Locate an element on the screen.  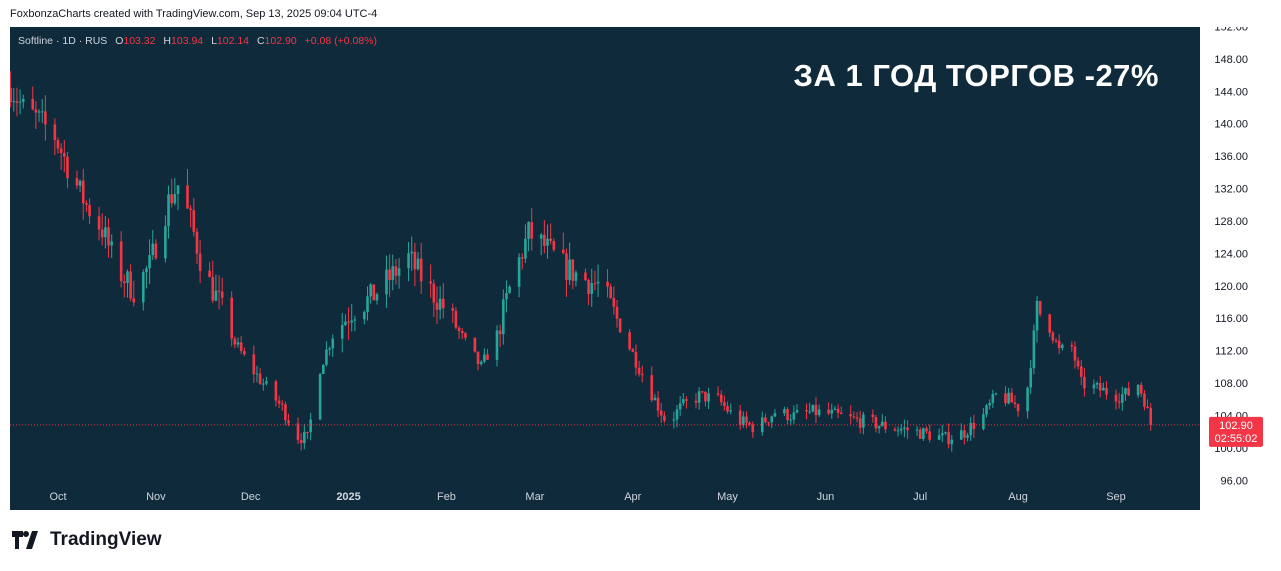
last-price-box is located at coordinates (1236, 431).